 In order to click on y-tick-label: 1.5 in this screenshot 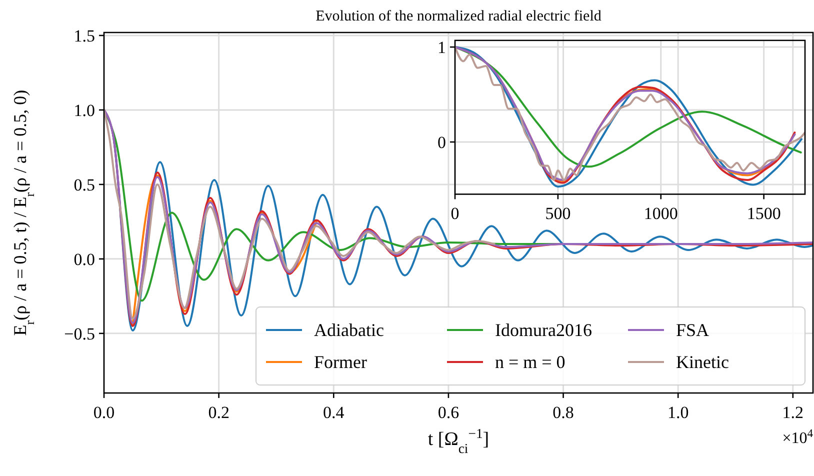, I will do `click(84, 36)`.